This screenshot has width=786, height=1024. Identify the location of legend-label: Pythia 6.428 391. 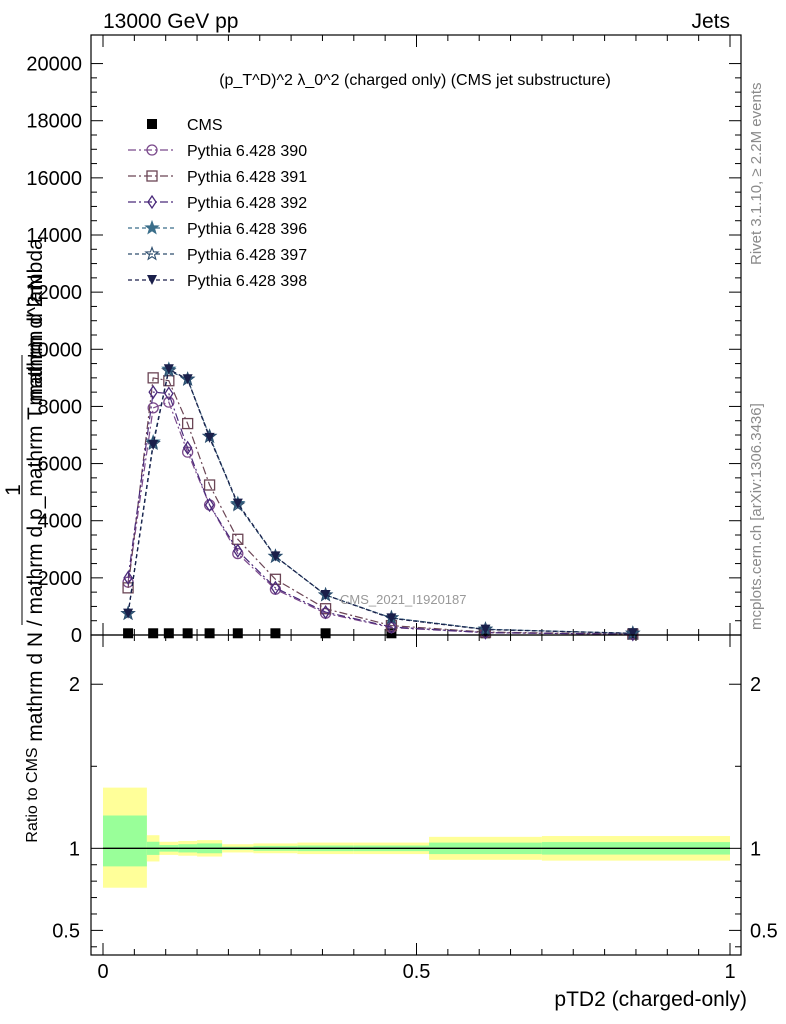
(247, 177).